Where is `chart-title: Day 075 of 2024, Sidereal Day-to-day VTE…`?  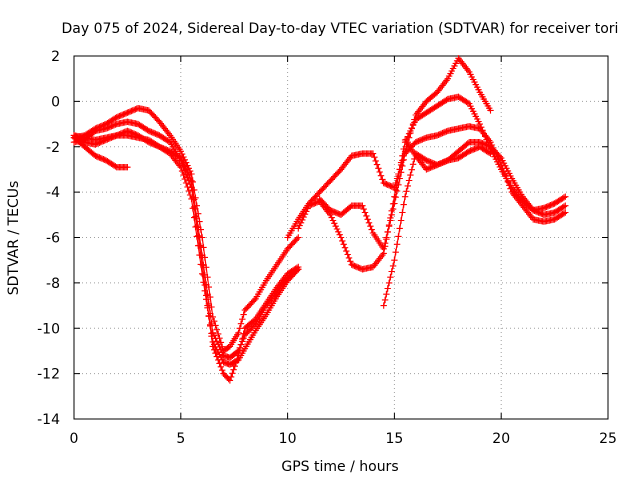 chart-title: Day 075 of 2024, Sidereal Day-to-day VTE… is located at coordinates (340, 29).